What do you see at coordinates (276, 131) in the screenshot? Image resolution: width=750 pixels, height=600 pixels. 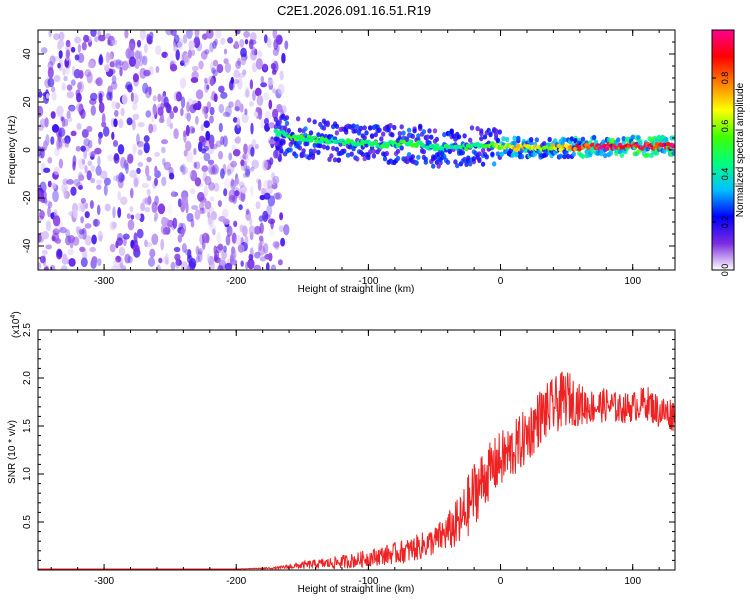 I see `spectrogram-peak-cell` at bounding box center [276, 131].